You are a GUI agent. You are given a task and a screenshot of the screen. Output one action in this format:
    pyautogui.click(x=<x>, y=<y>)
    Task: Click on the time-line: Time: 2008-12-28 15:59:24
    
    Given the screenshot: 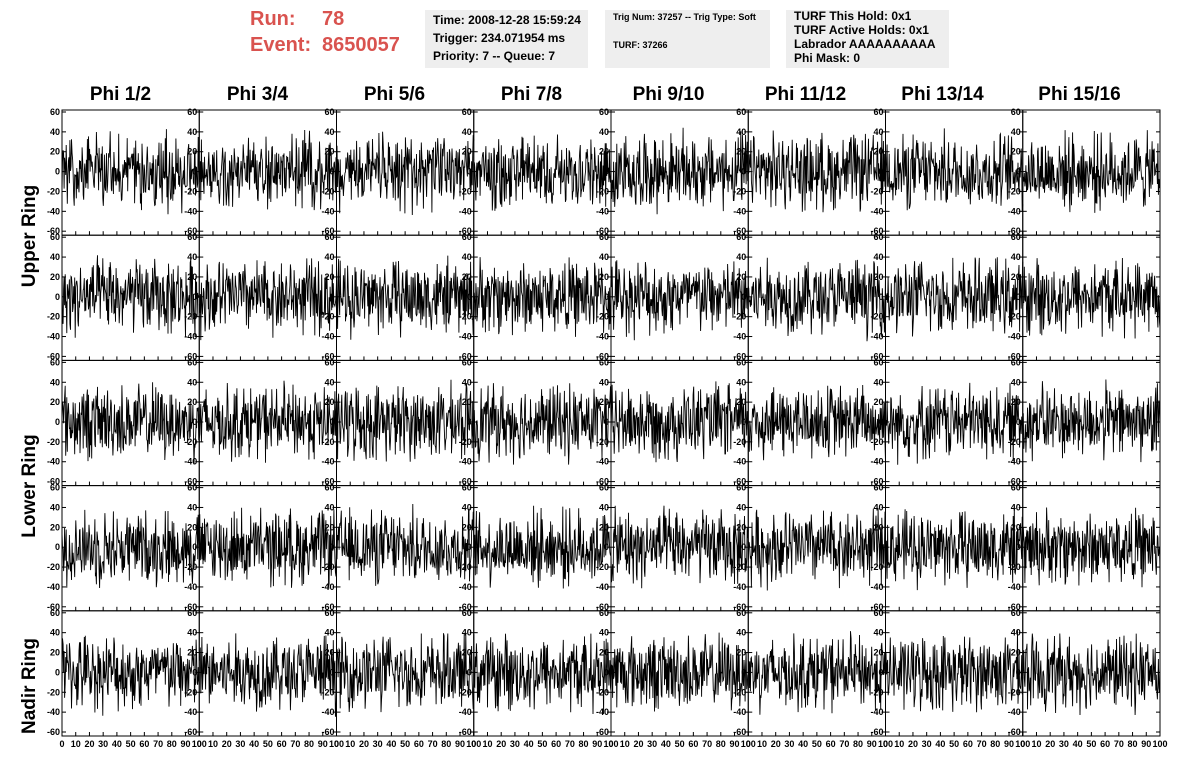 What is the action you would take?
    pyautogui.click(x=507, y=20)
    